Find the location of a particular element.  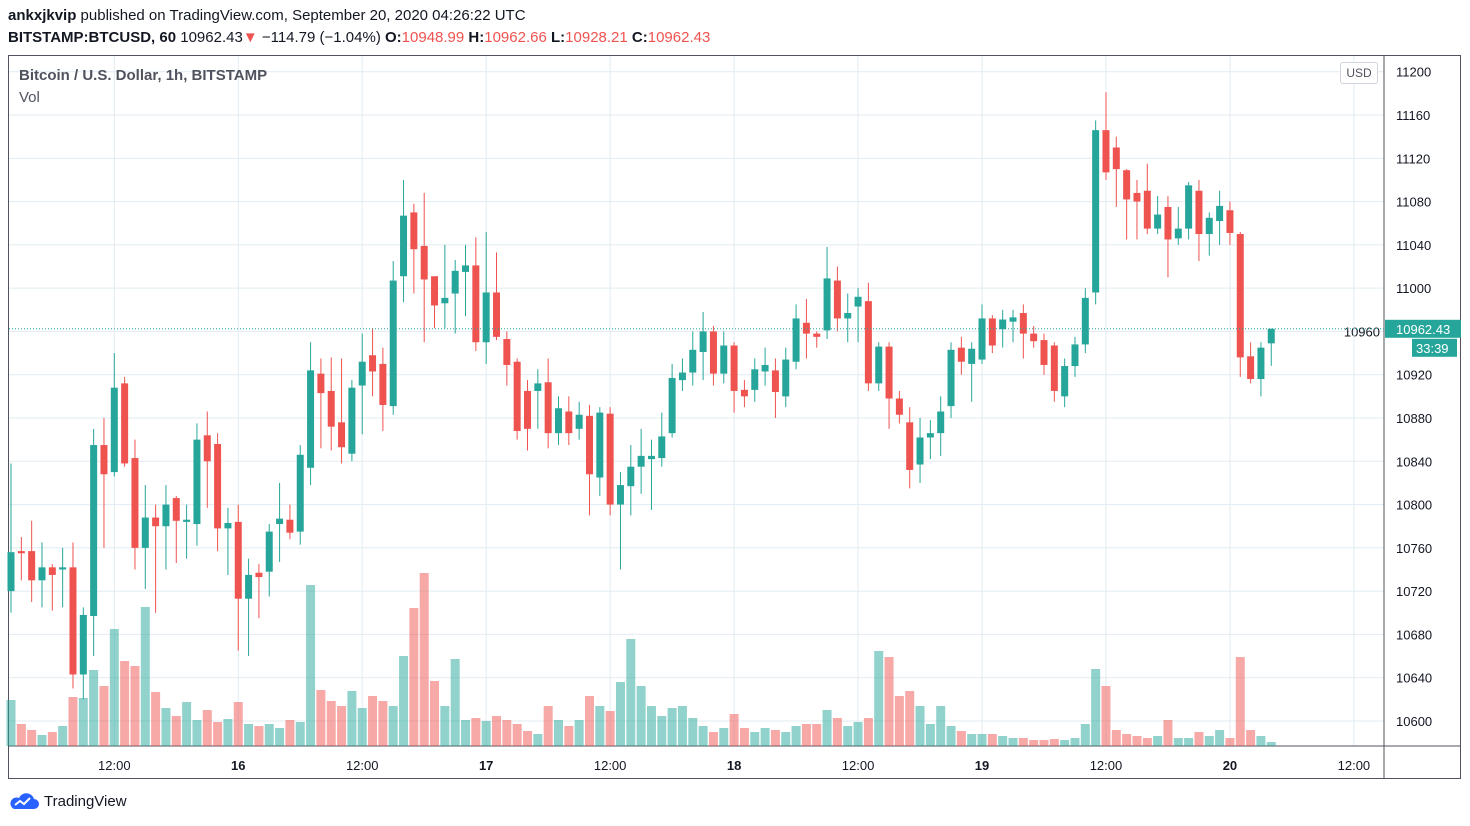

price-tick-label: 11000 is located at coordinates (1413, 288).